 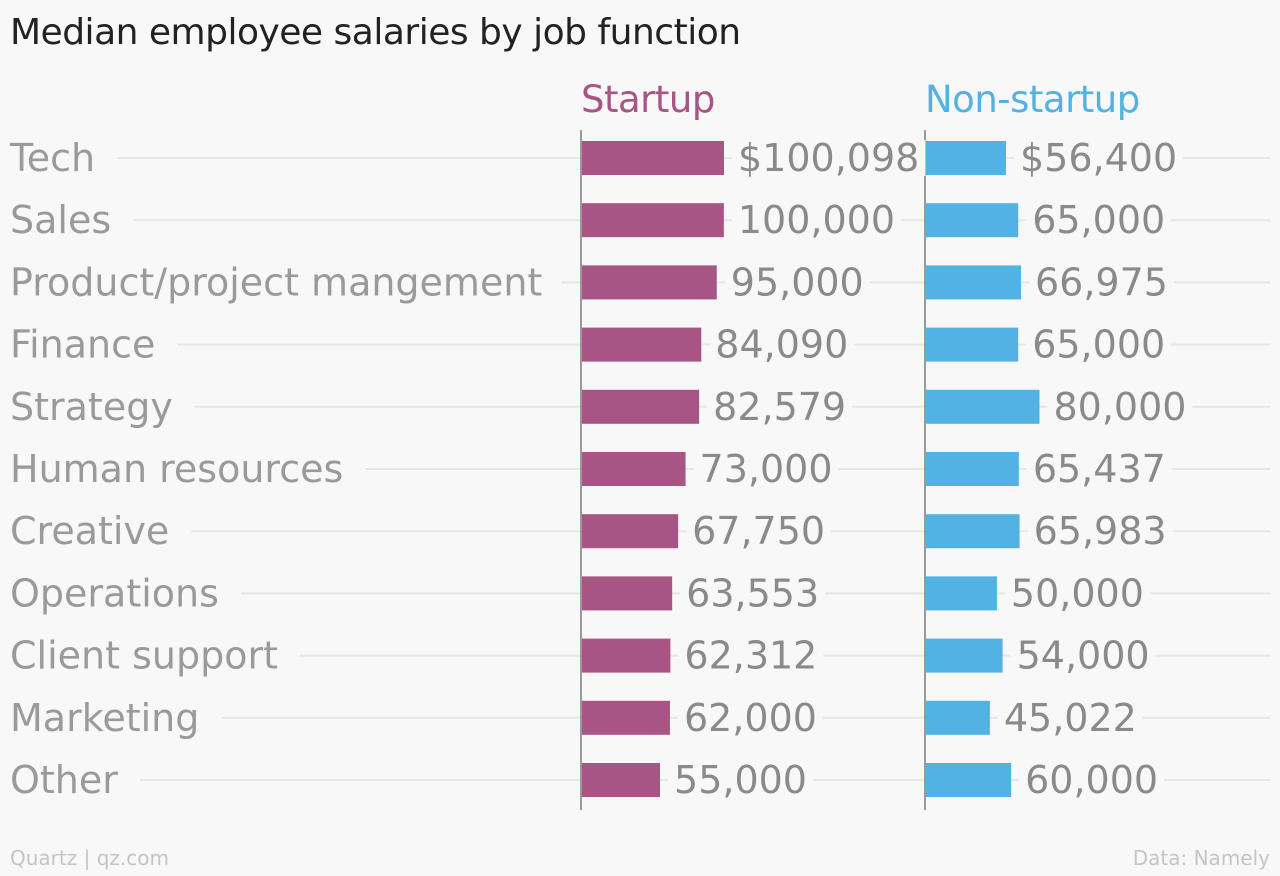 I want to click on startup-value-label: 63,553, so click(x=752, y=593).